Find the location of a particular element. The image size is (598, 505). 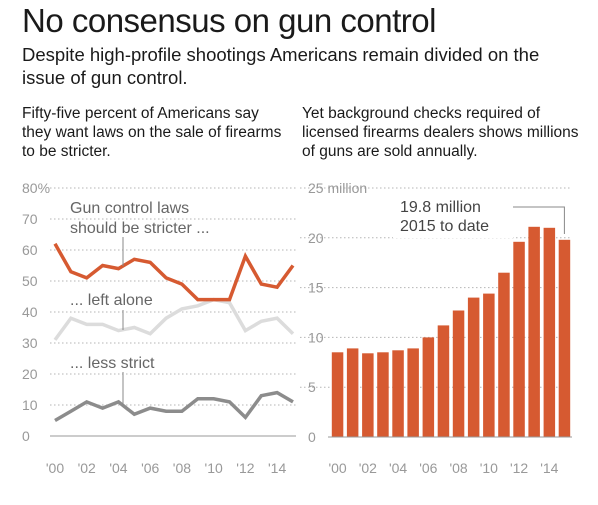

bar-2002 is located at coordinates (368, 395).